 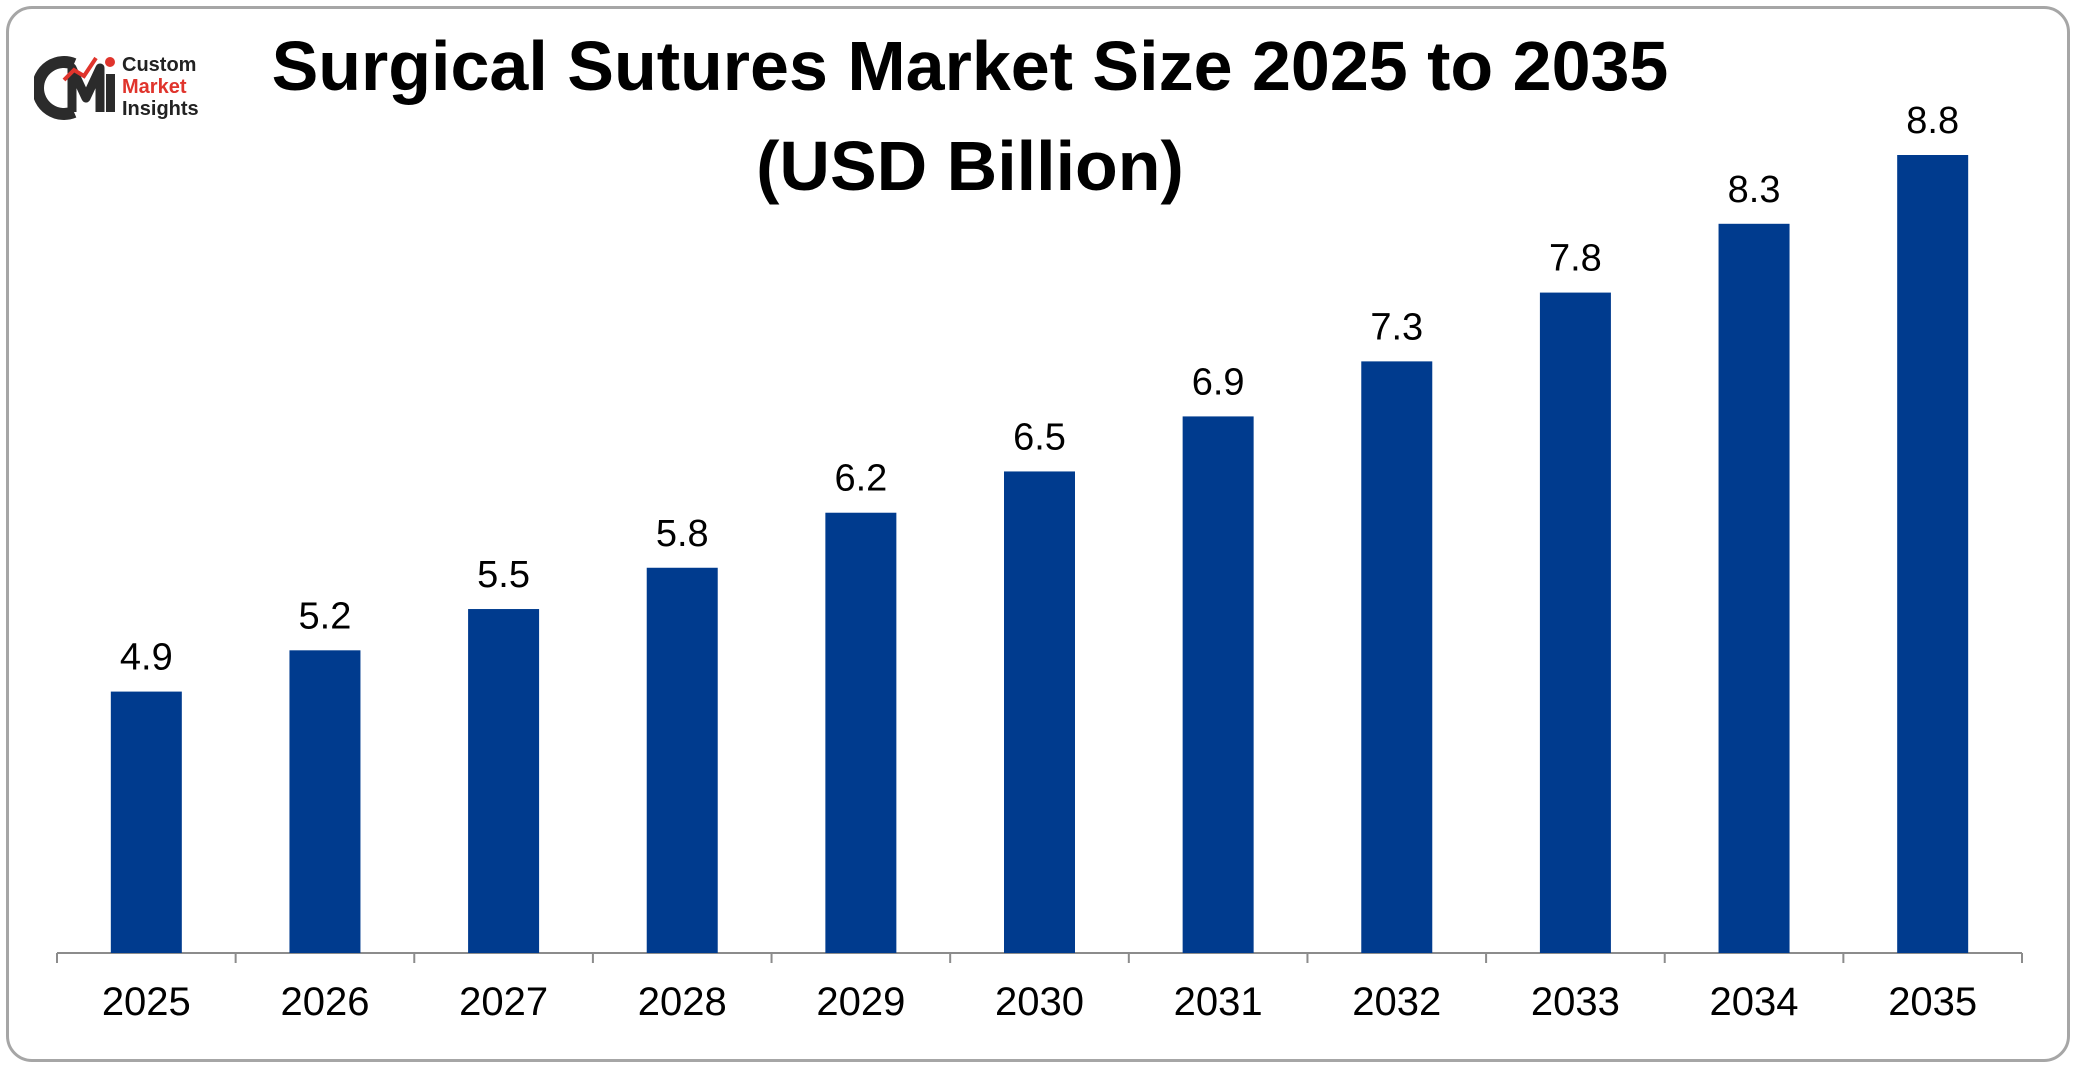 What do you see at coordinates (74, 88) in the screenshot?
I see `cmi-logo-icon` at bounding box center [74, 88].